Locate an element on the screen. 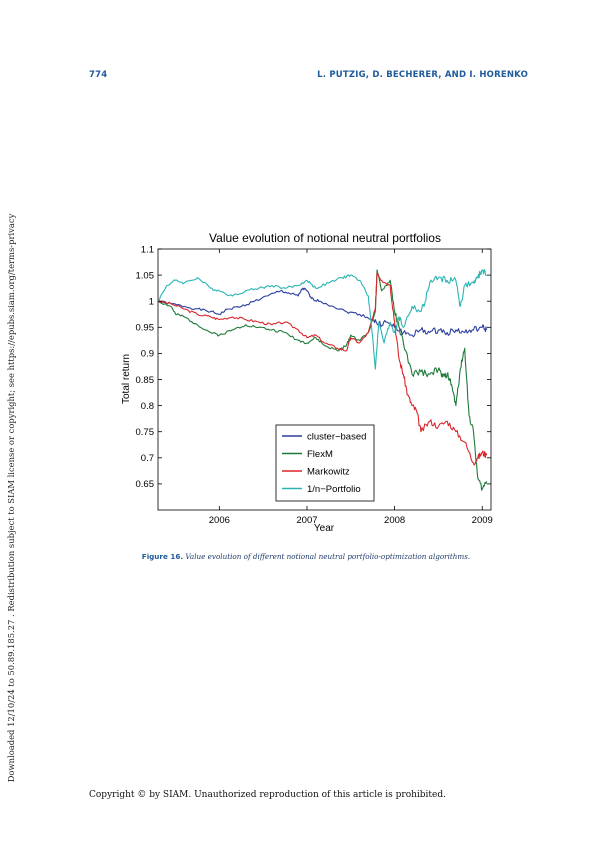  x-tick-label: 2008 is located at coordinates (394, 520).